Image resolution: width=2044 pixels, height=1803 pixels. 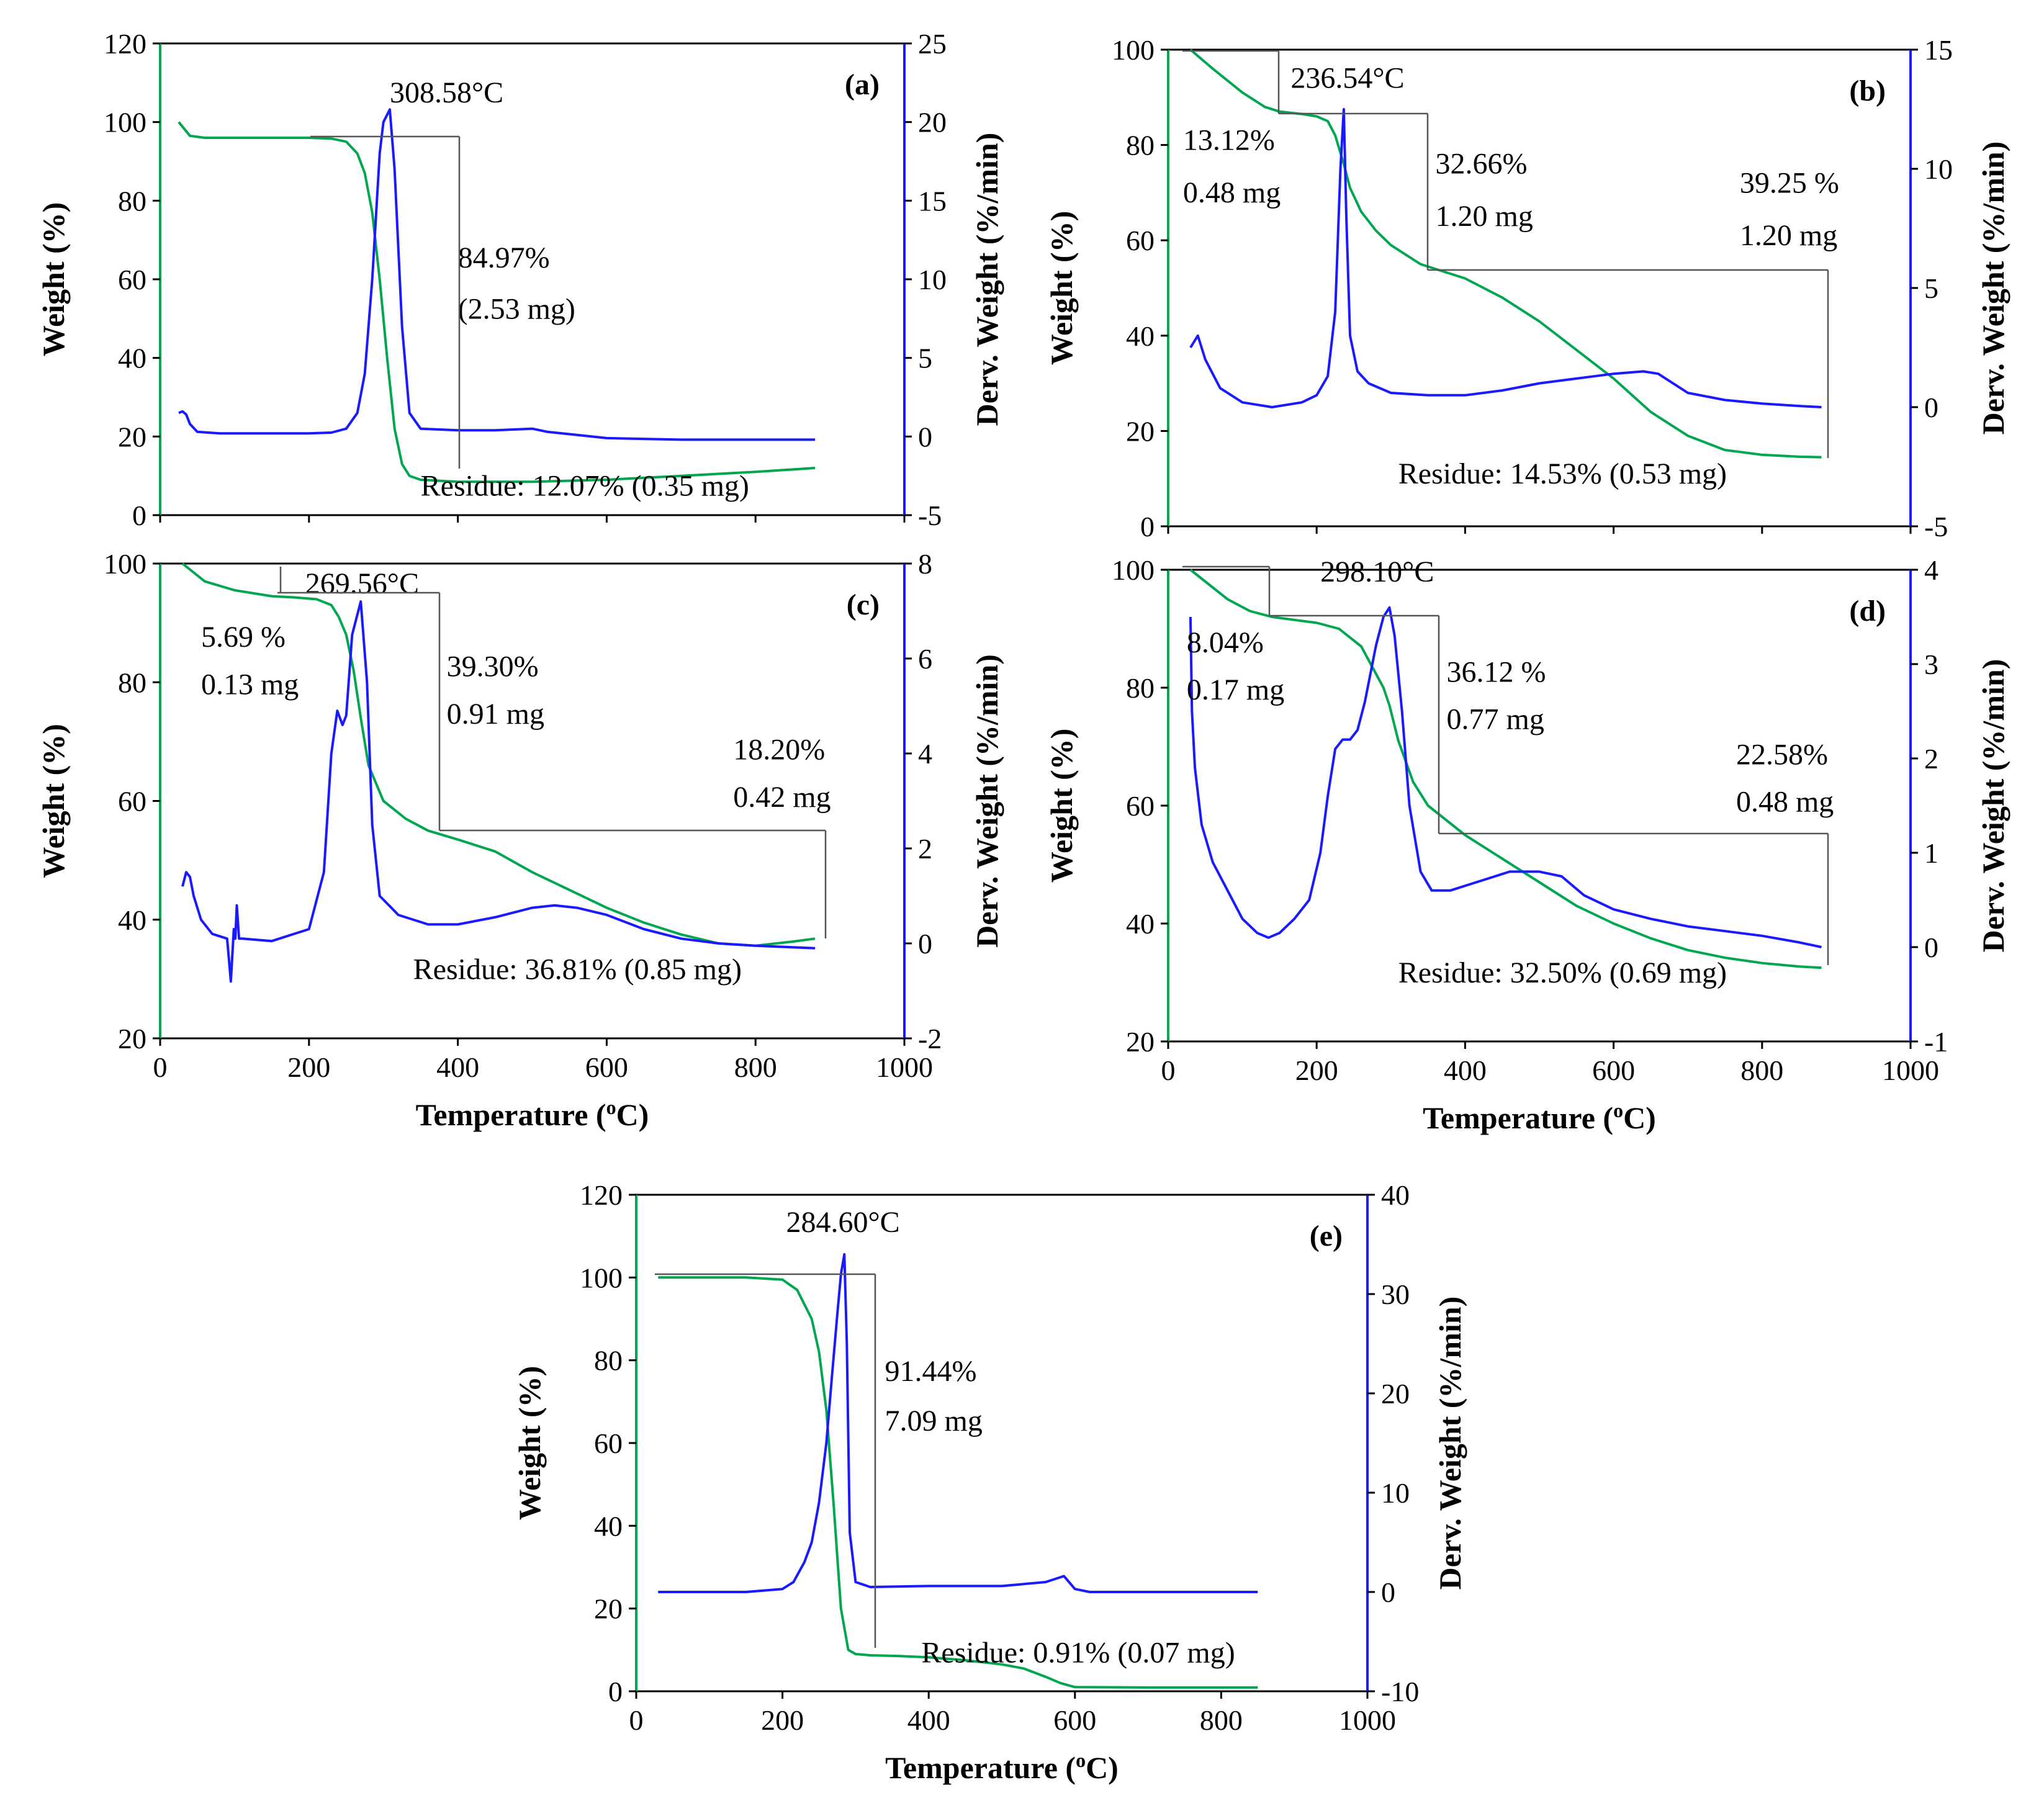 What do you see at coordinates (1867, 611) in the screenshot?
I see `panel-label: (d)` at bounding box center [1867, 611].